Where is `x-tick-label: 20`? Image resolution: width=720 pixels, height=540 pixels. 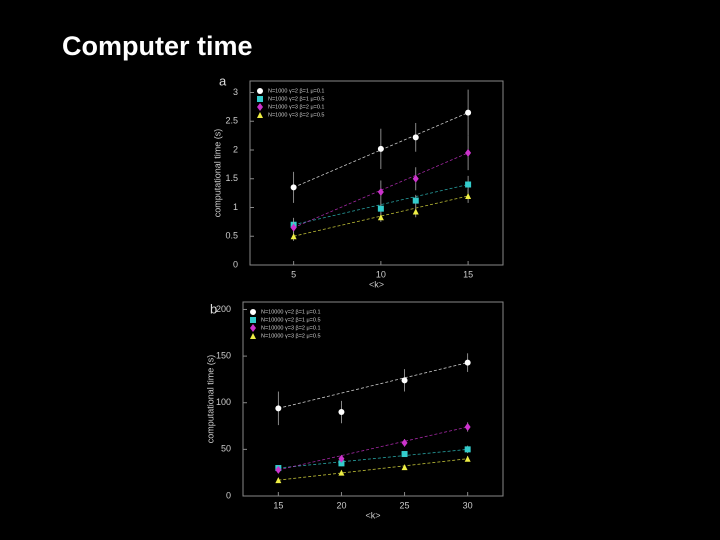 x-tick-label: 20 is located at coordinates (341, 505).